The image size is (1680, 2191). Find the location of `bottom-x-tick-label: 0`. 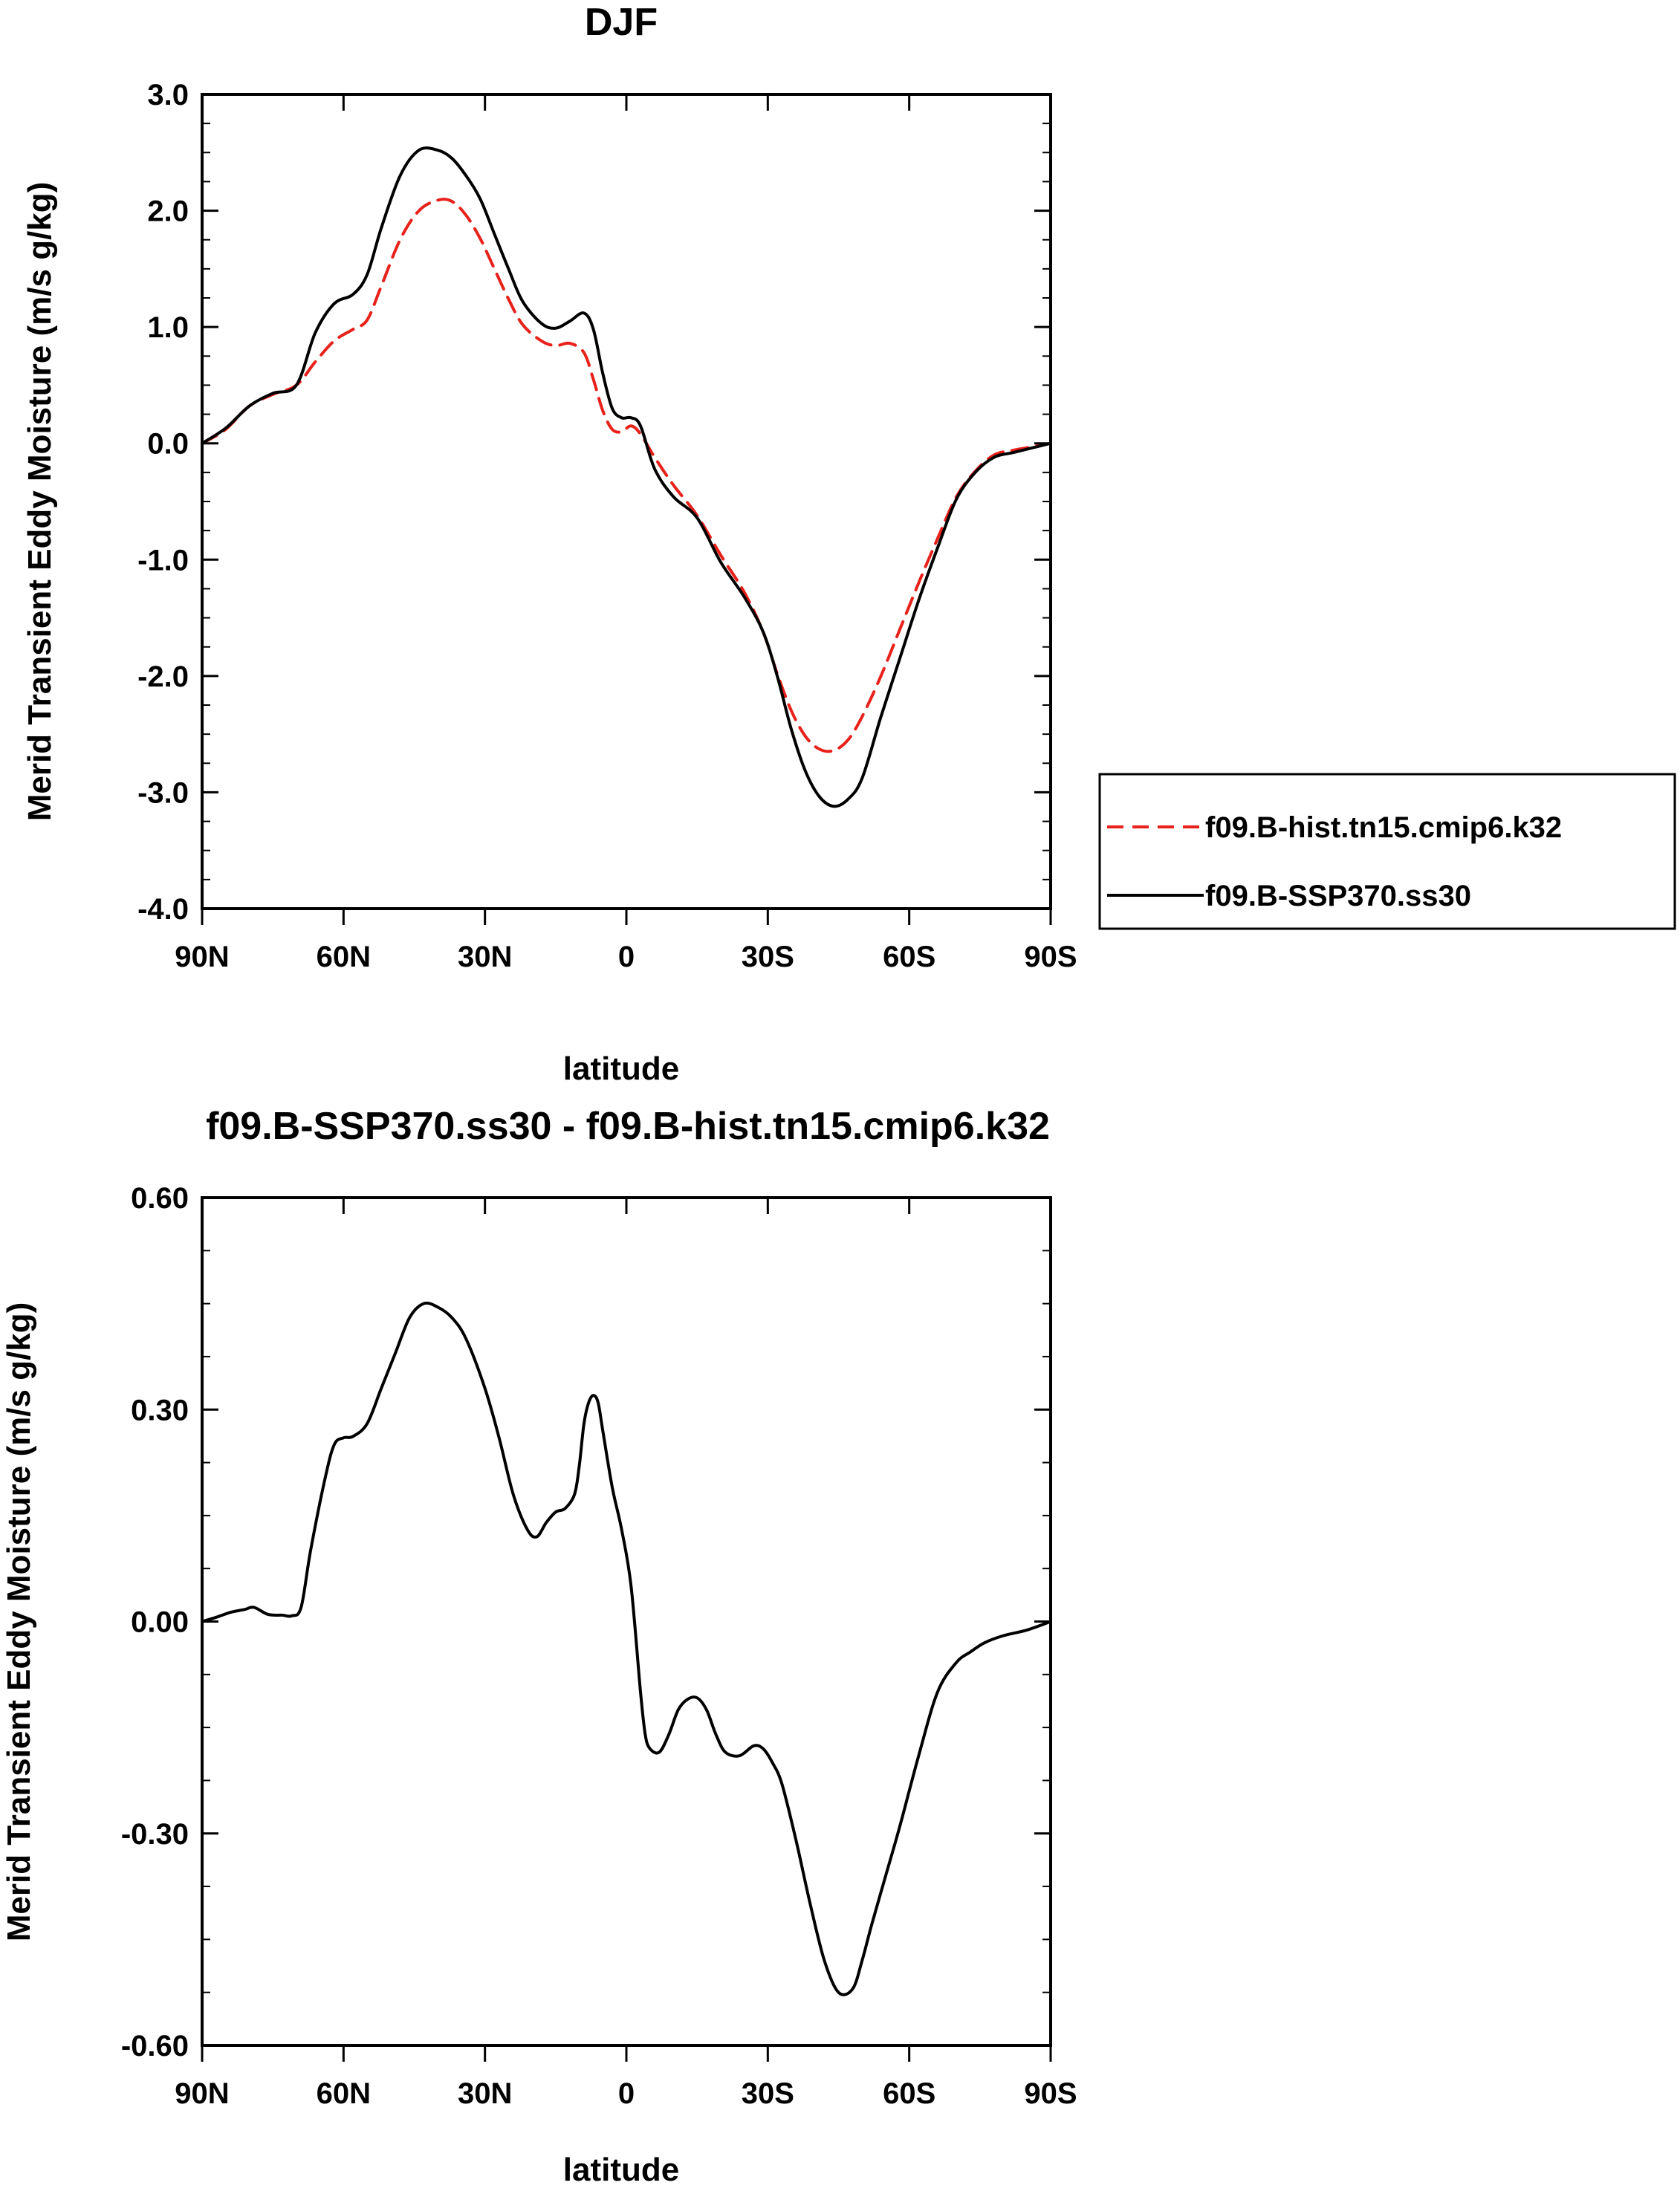

bottom-x-tick-label: 0 is located at coordinates (627, 2093).